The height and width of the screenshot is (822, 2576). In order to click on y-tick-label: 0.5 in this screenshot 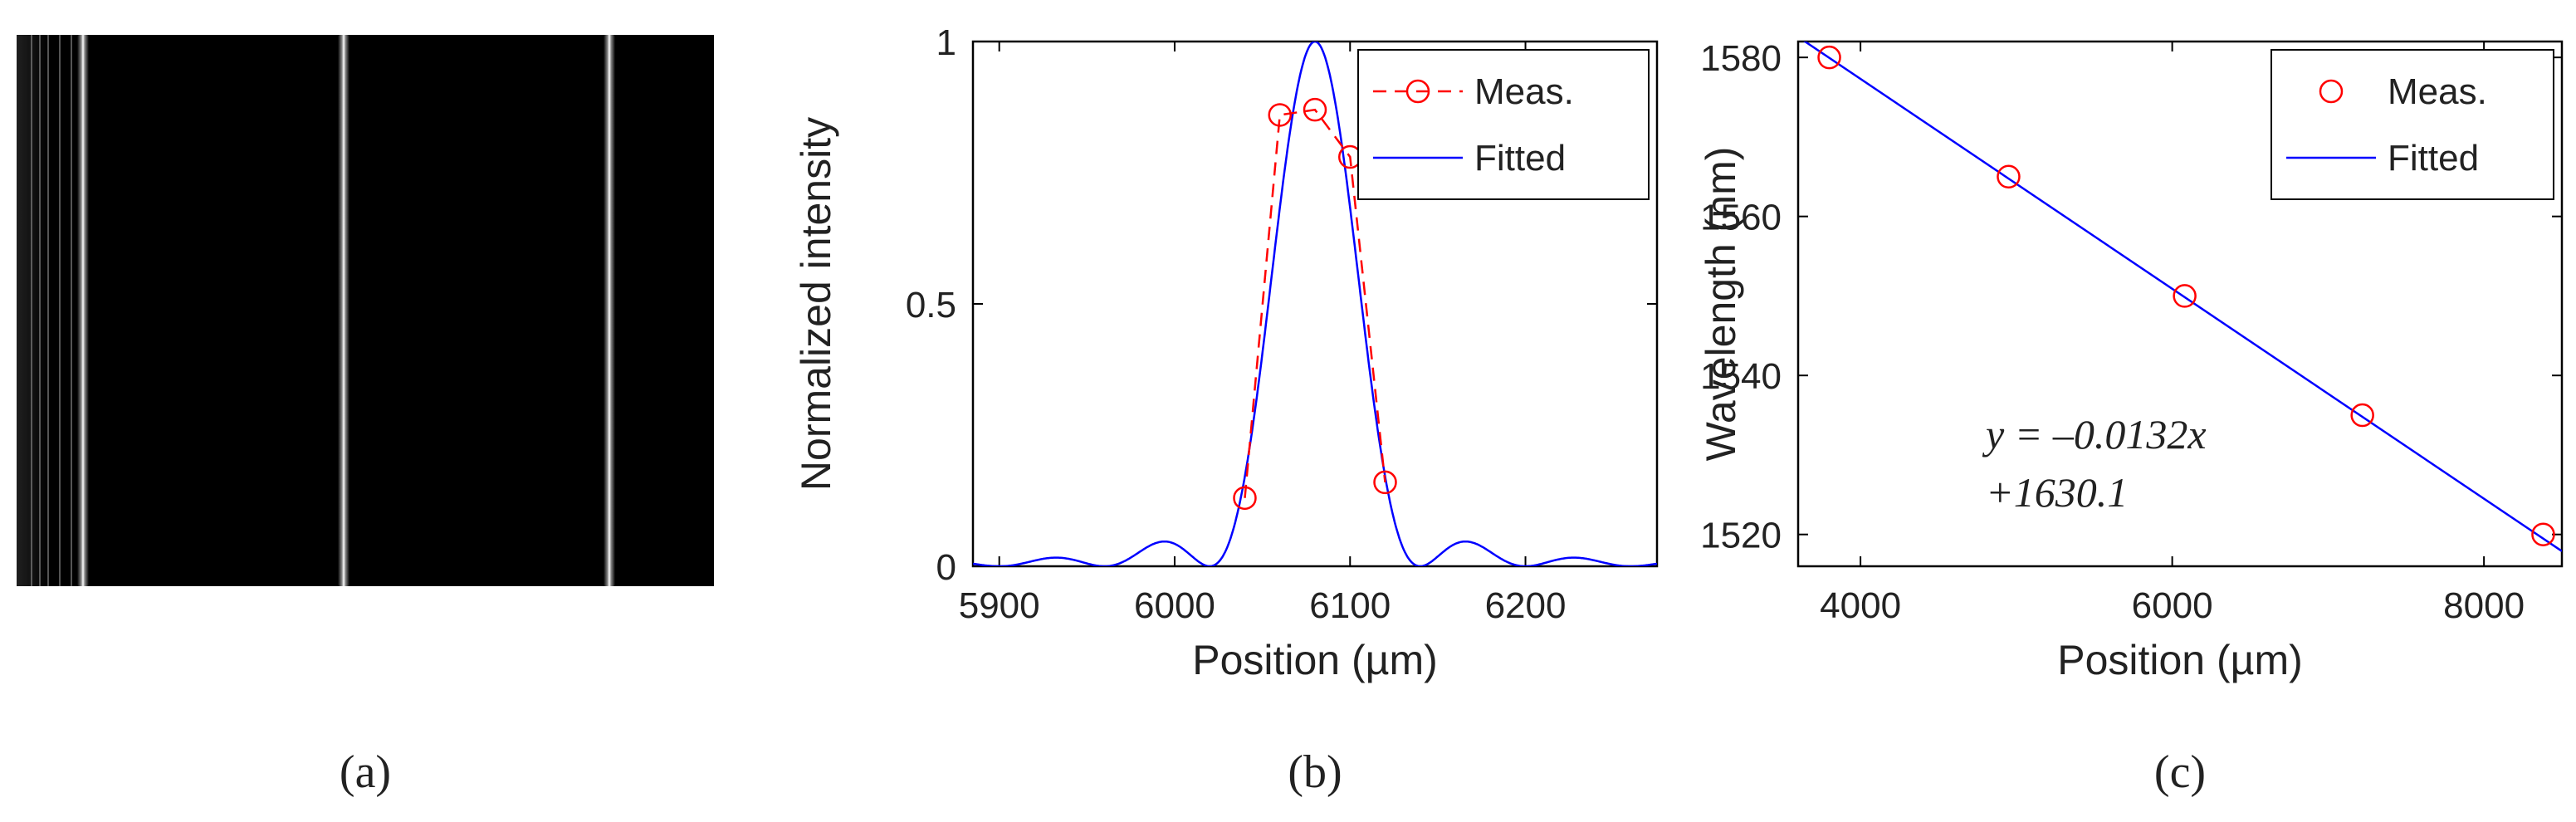, I will do `click(931, 305)`.